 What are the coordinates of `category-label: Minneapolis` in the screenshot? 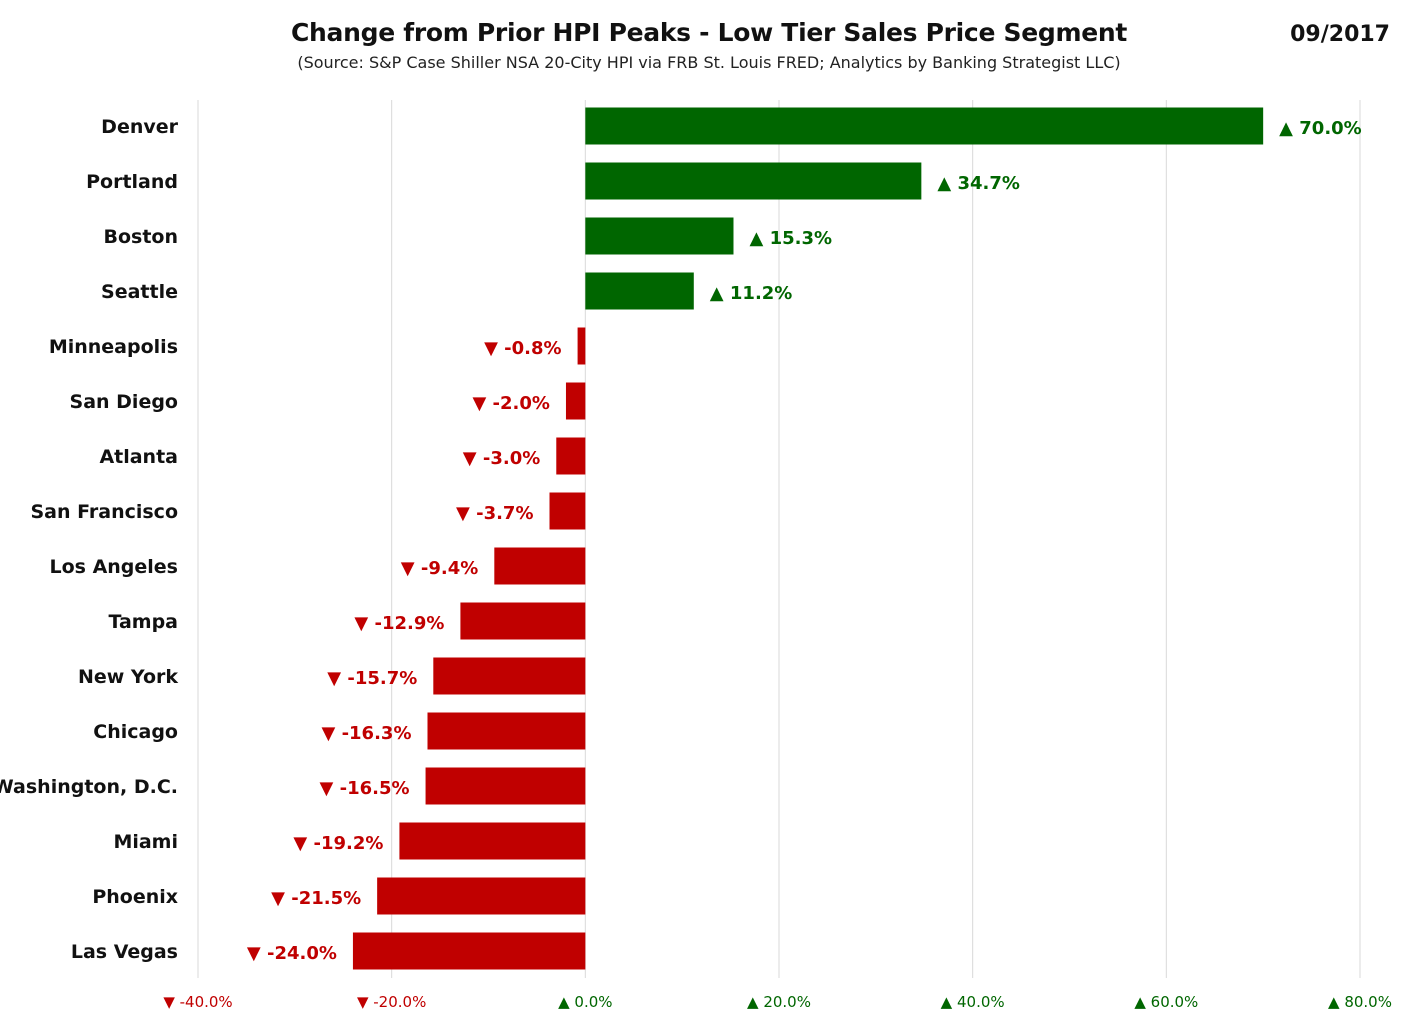 It's located at (113, 347).